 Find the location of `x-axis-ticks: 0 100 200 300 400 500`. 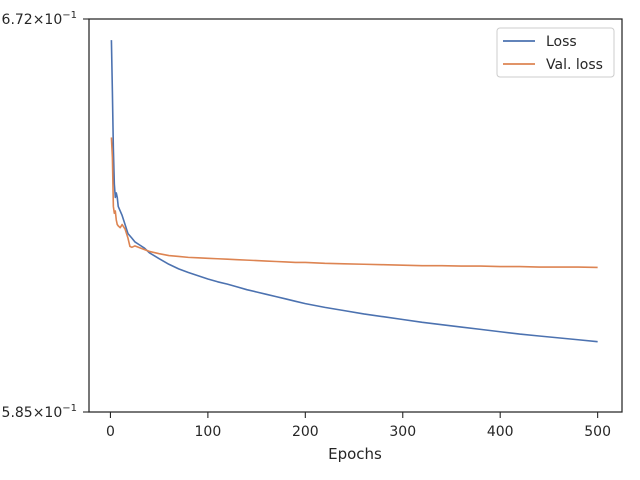

x-axis-ticks: 0 100 200 300 400 500 is located at coordinates (358, 426).